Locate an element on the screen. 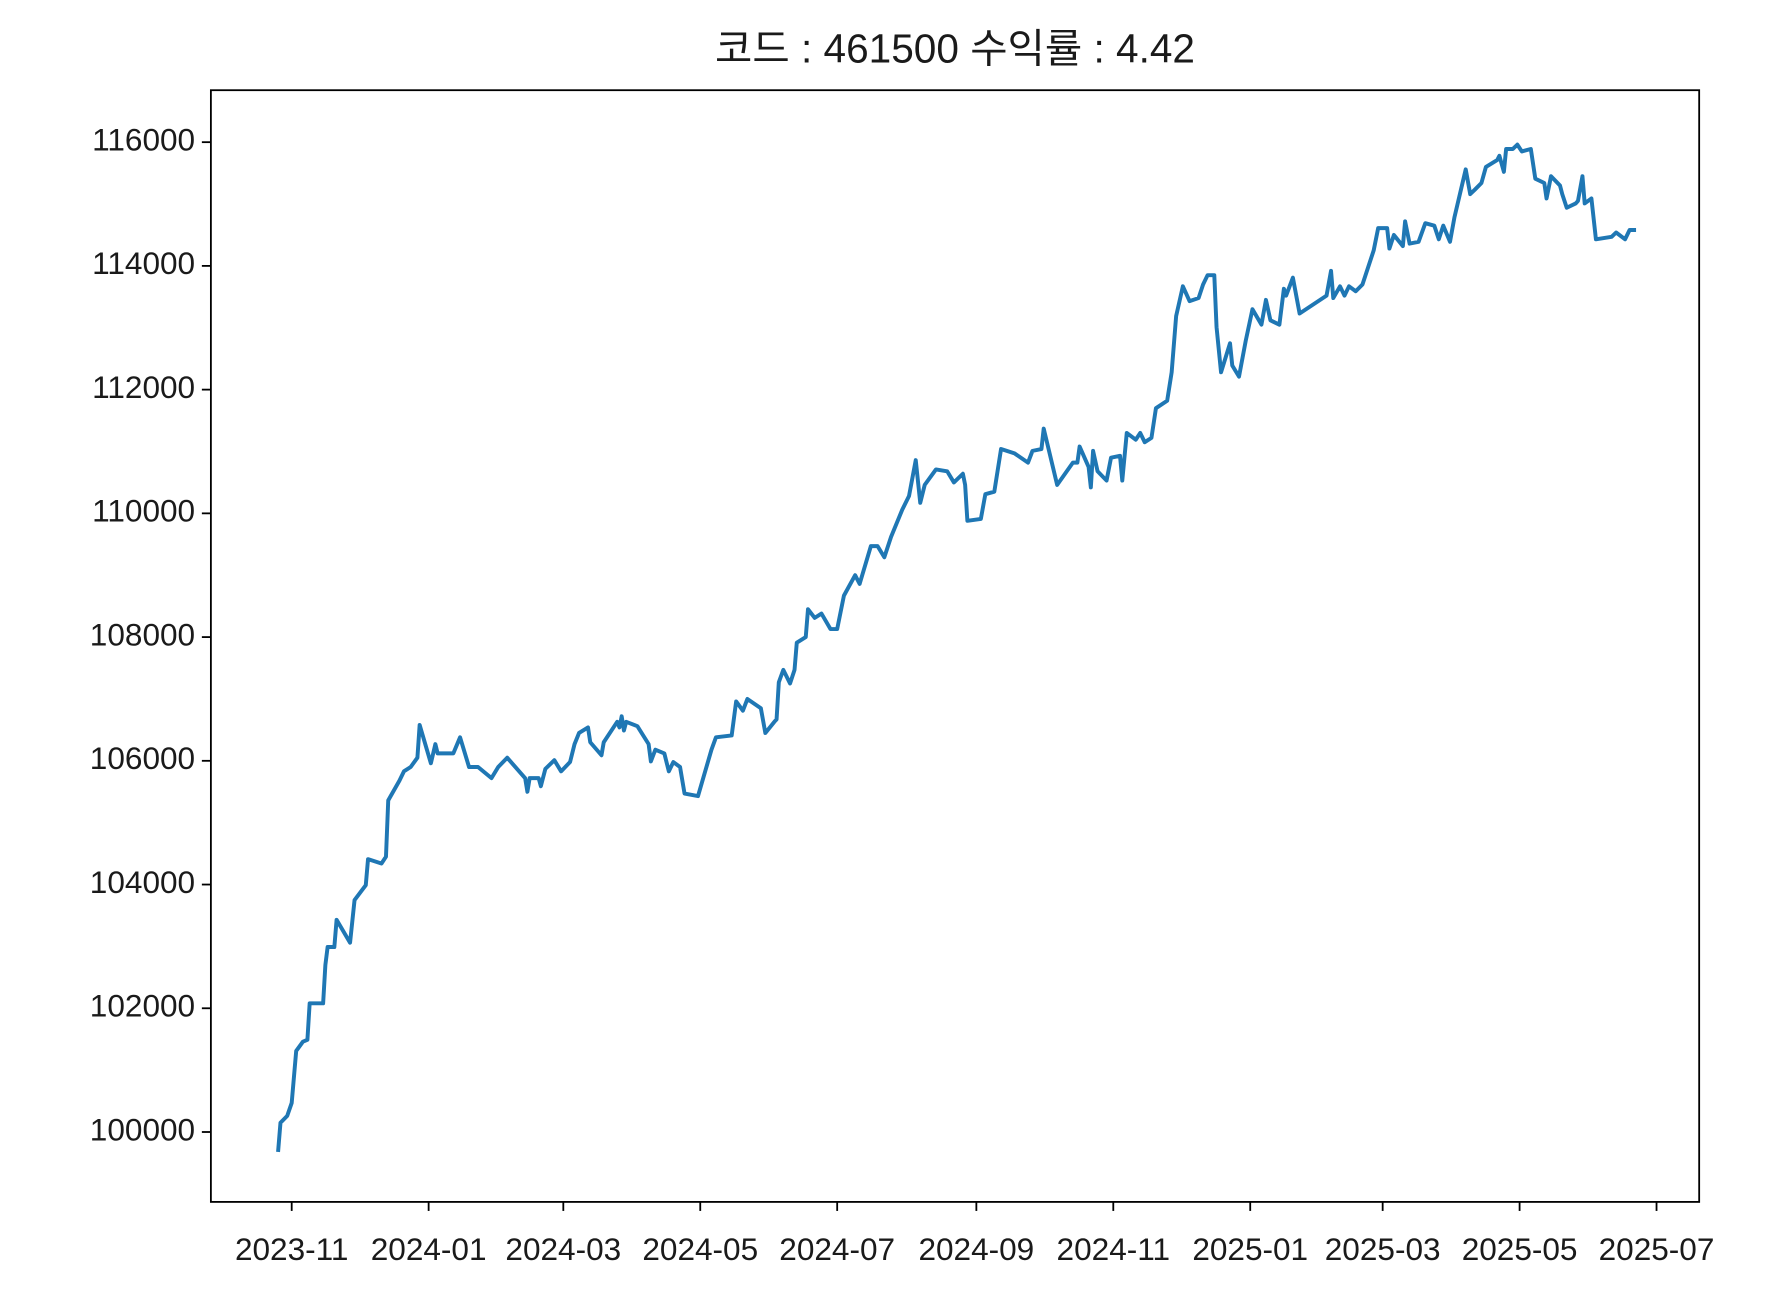  y-tick-label: 114000 is located at coordinates (143, 263).